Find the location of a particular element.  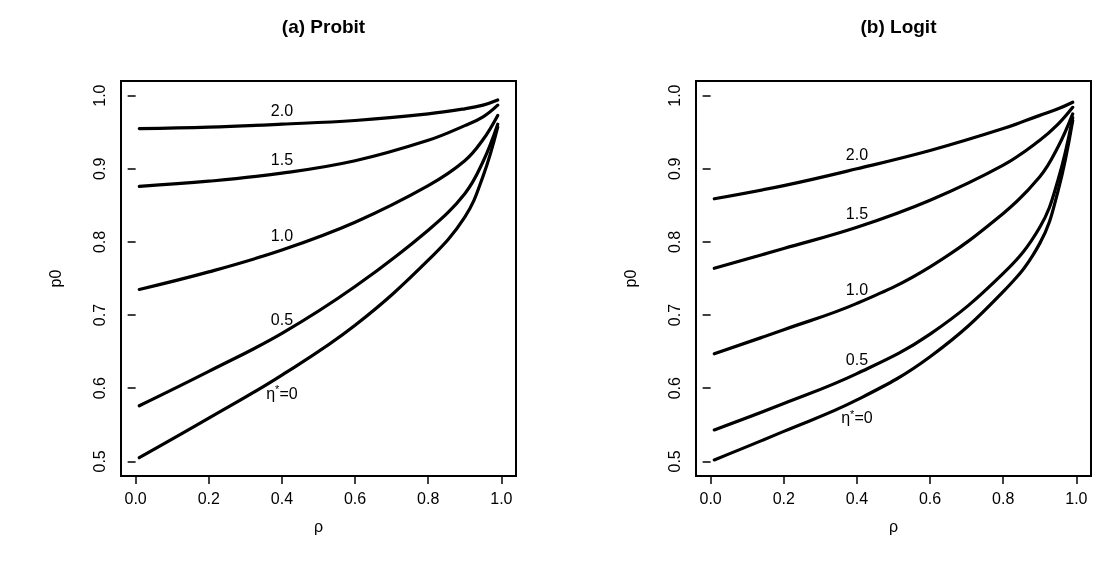

chart-title: (a) Probit is located at coordinates (323, 26).